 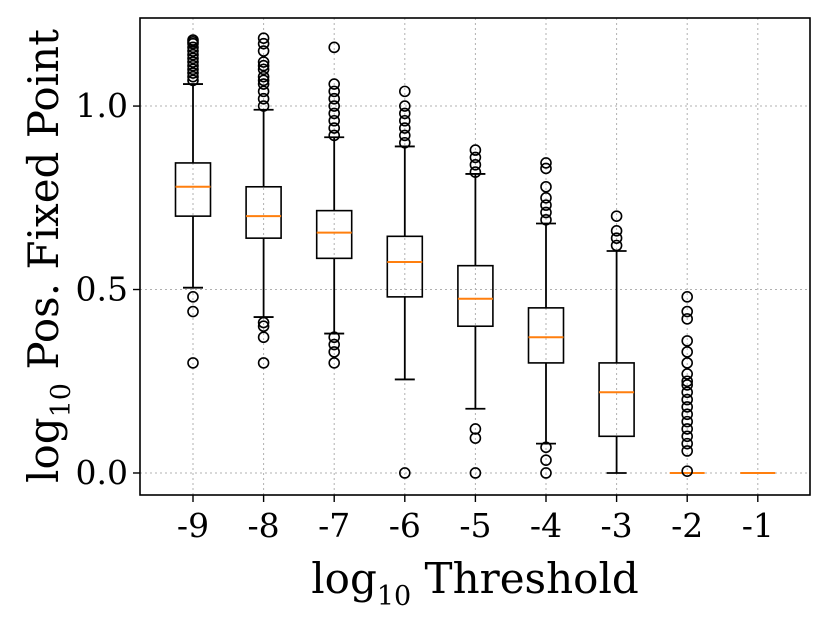 I want to click on box-group-minus4, so click(x=546, y=318).